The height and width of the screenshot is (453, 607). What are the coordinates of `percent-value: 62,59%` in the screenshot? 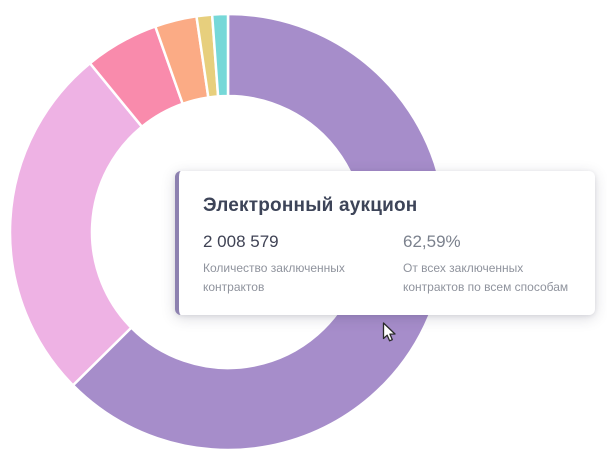 It's located at (432, 241).